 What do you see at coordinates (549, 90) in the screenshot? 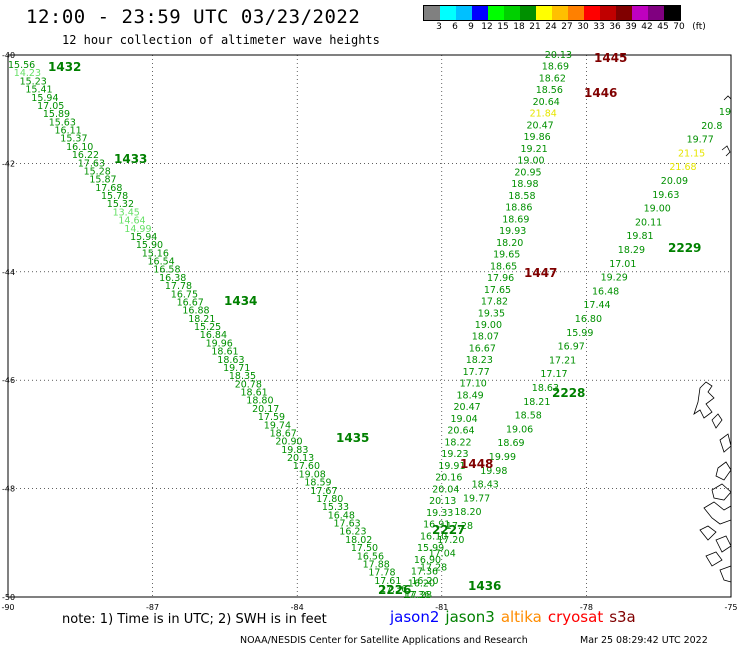
I see `swh-value-label: 18.56` at bounding box center [549, 90].